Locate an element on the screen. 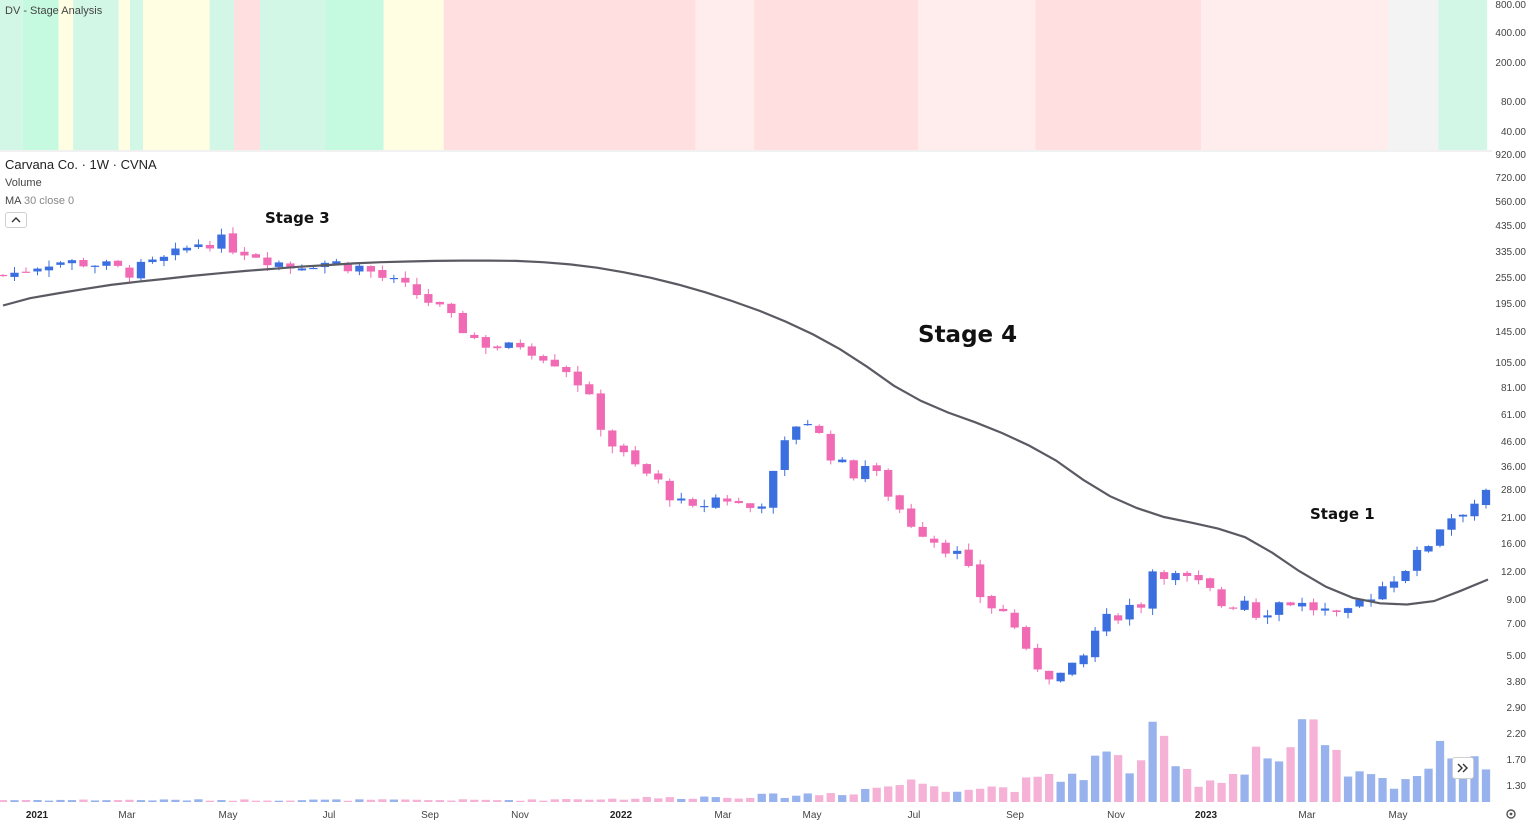 The image size is (1536, 822). time-x-tick: 2022 is located at coordinates (621, 815).